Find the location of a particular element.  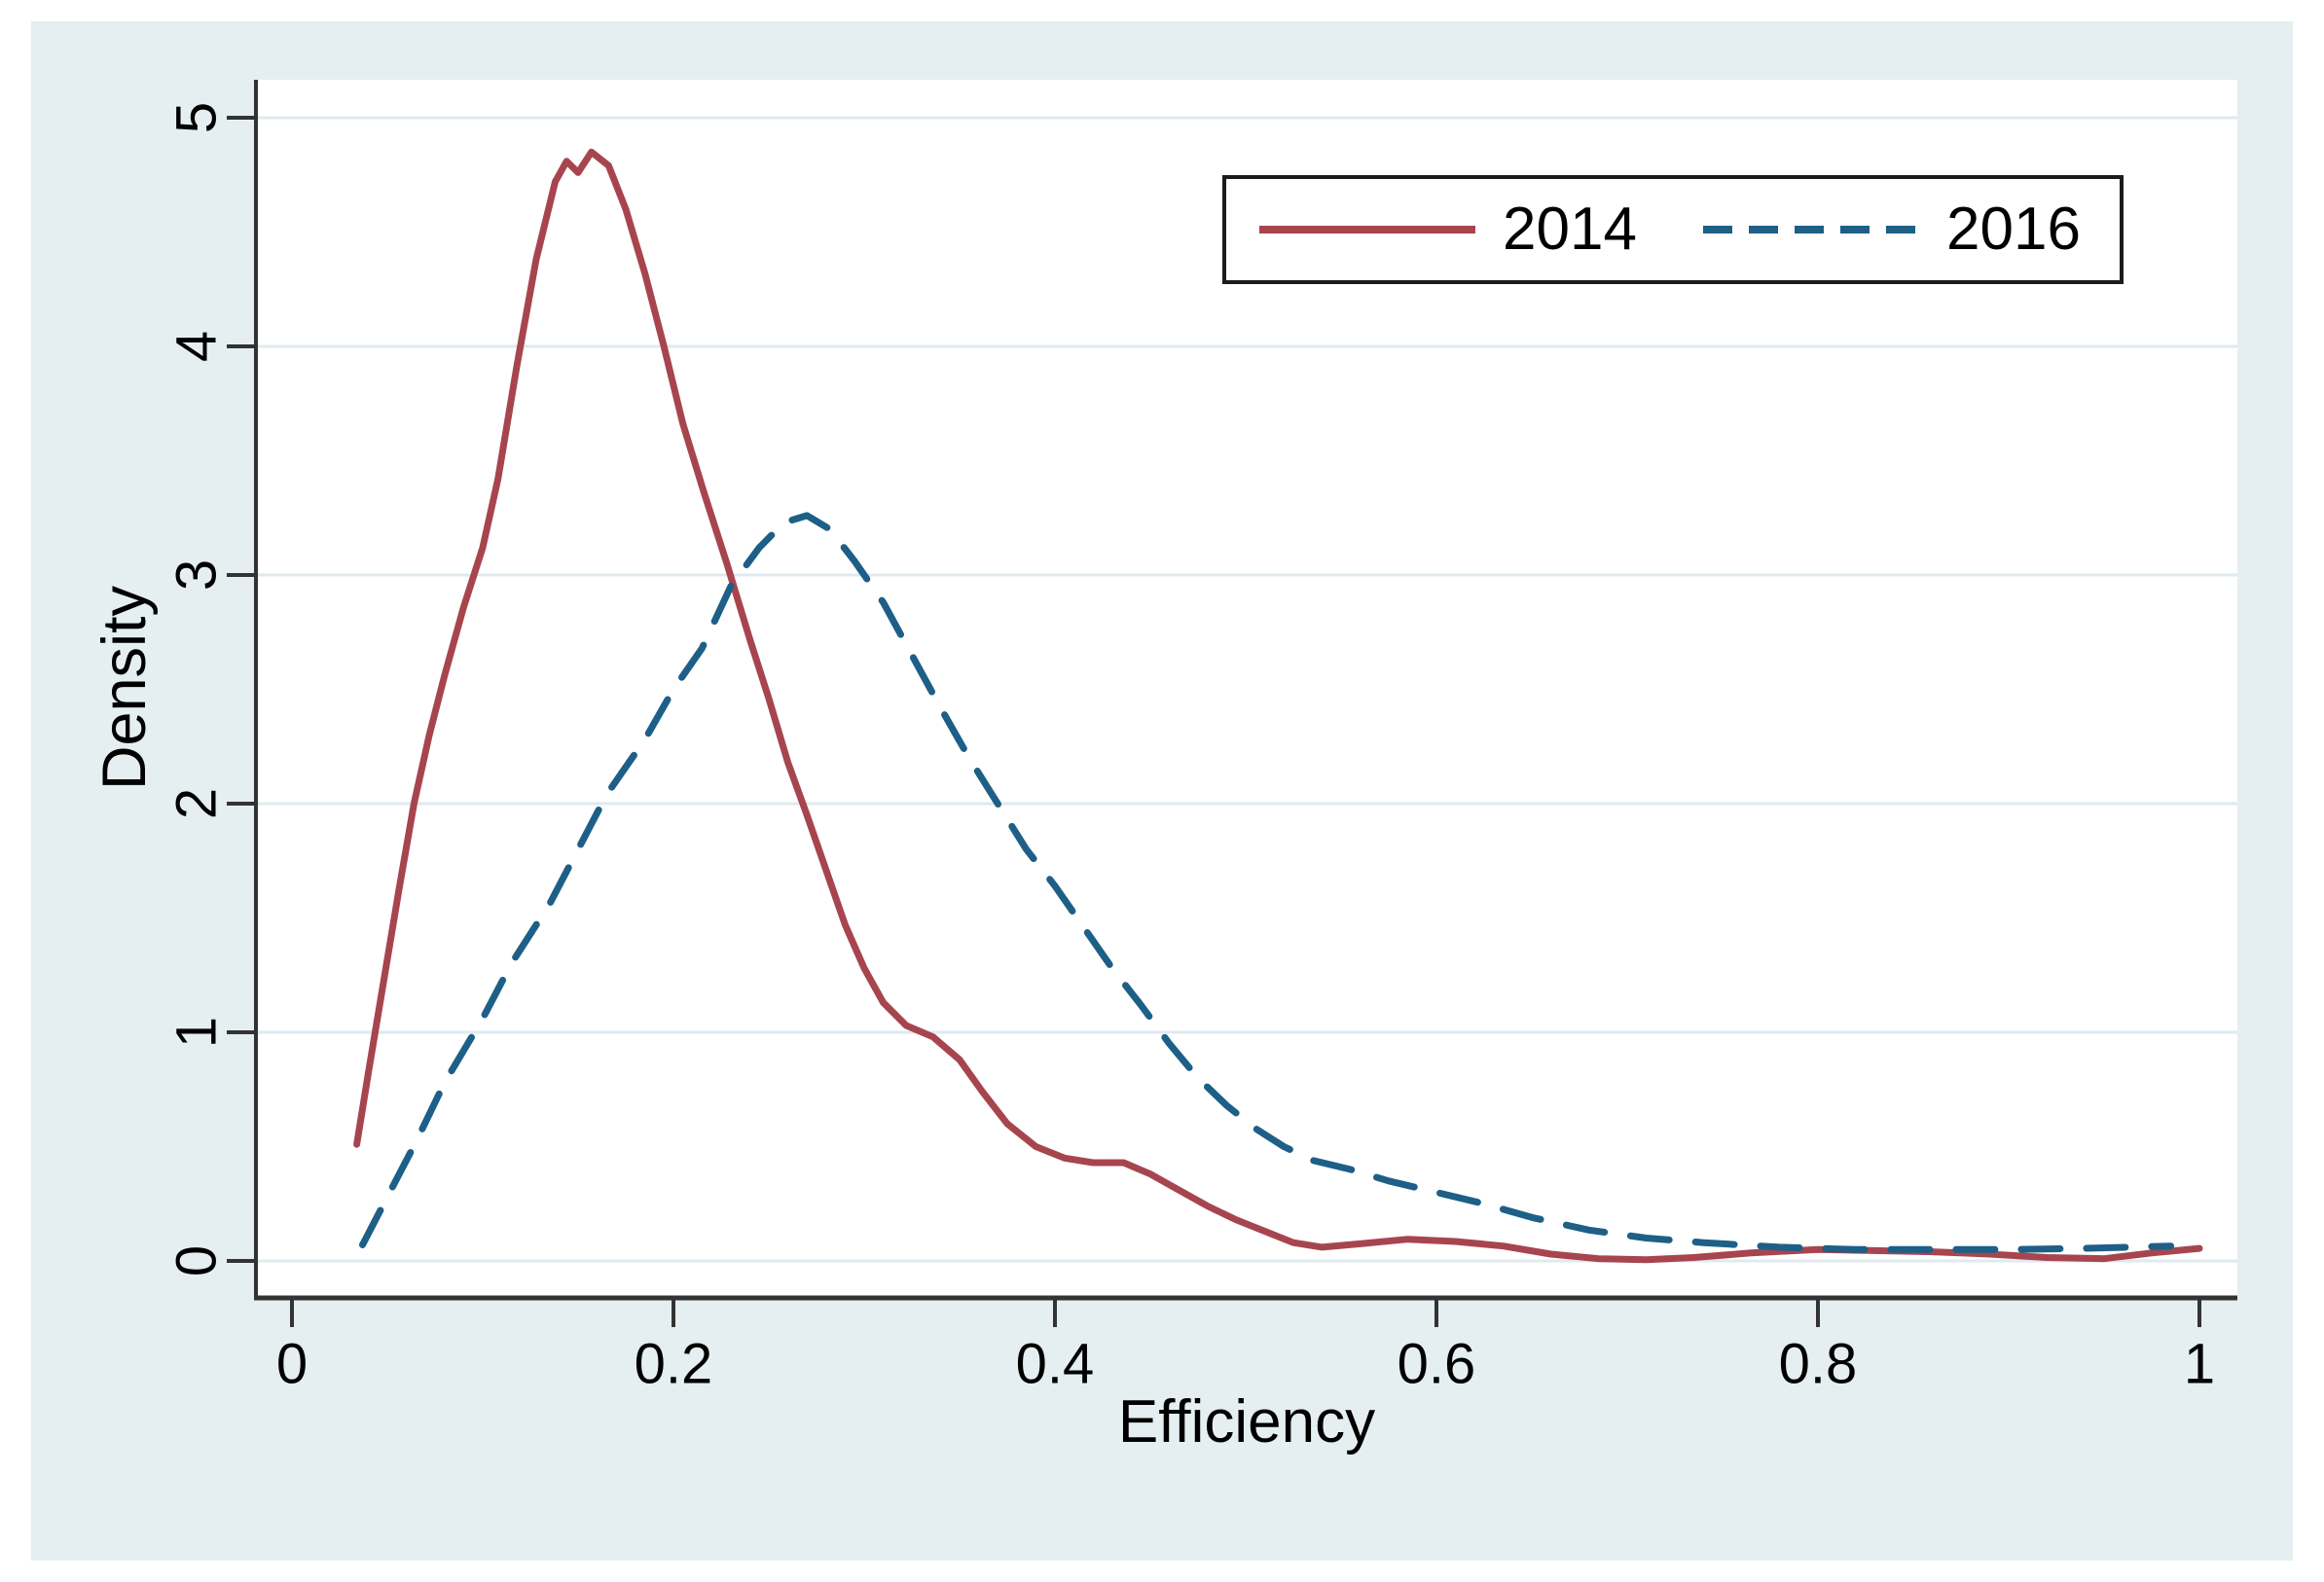

y-axis-tick-labels: 0 1 2 3 4 5 is located at coordinates (197, 689).